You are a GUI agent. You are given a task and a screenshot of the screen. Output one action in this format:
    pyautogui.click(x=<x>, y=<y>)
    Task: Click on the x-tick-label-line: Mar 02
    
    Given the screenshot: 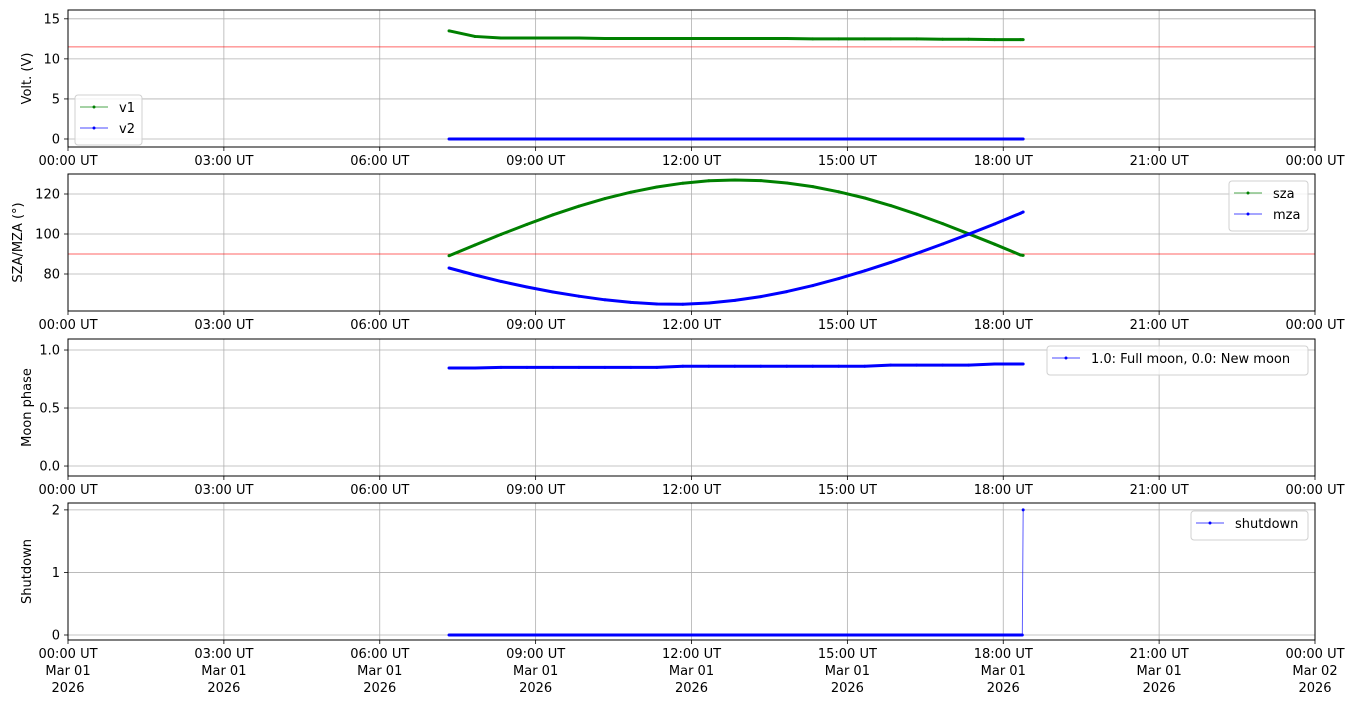 What is the action you would take?
    pyautogui.click(x=1314, y=671)
    